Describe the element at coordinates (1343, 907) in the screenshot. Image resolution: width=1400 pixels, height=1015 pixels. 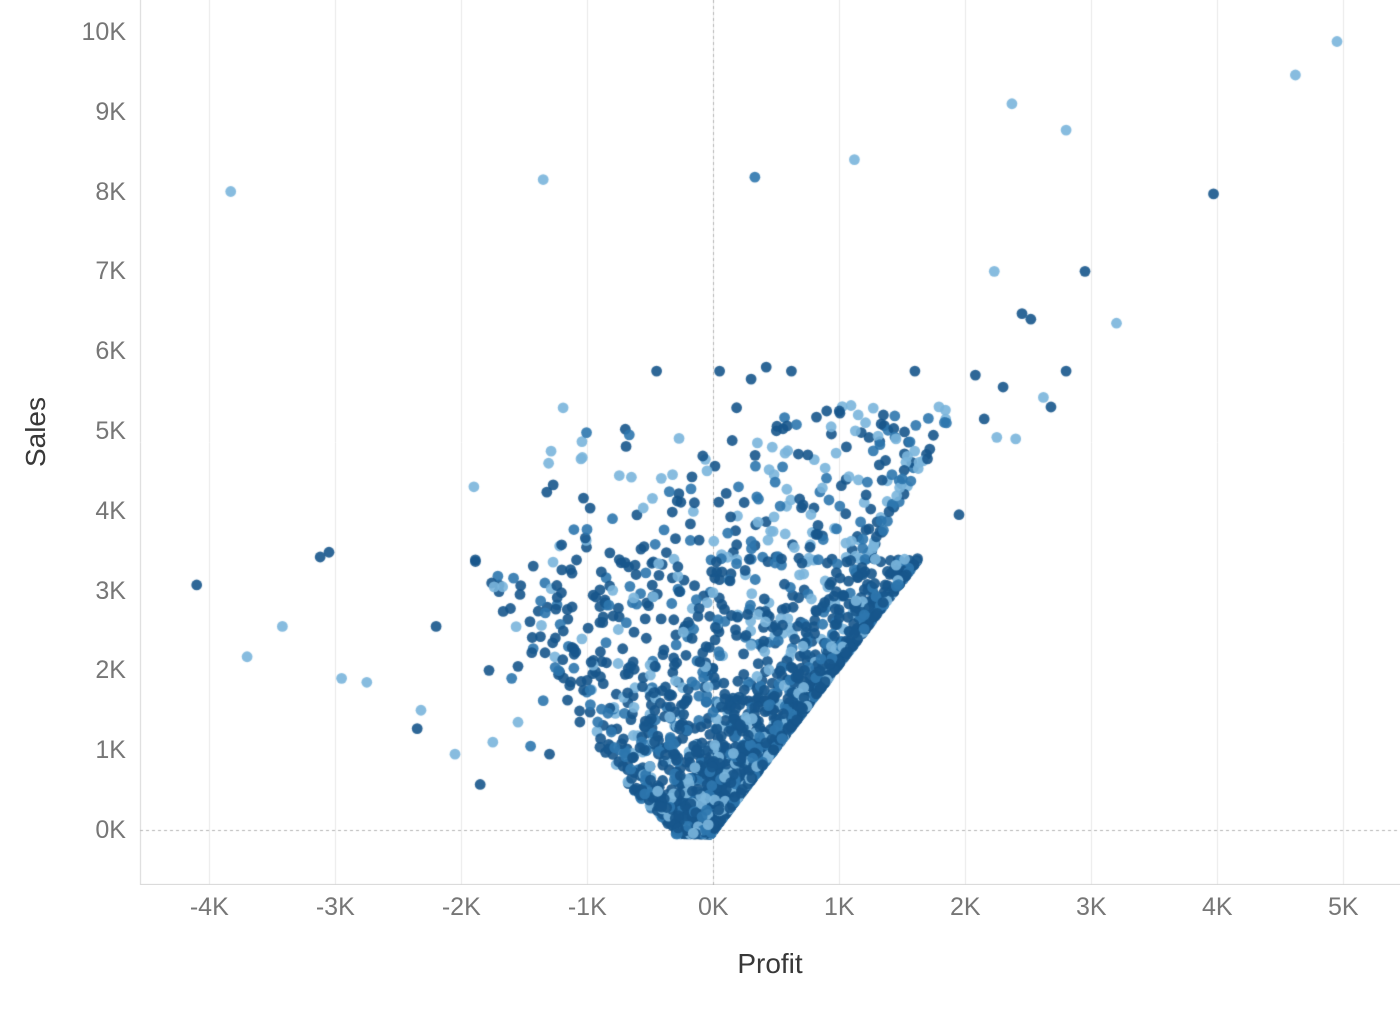
I see `x-tick-label: 5K` at that location.